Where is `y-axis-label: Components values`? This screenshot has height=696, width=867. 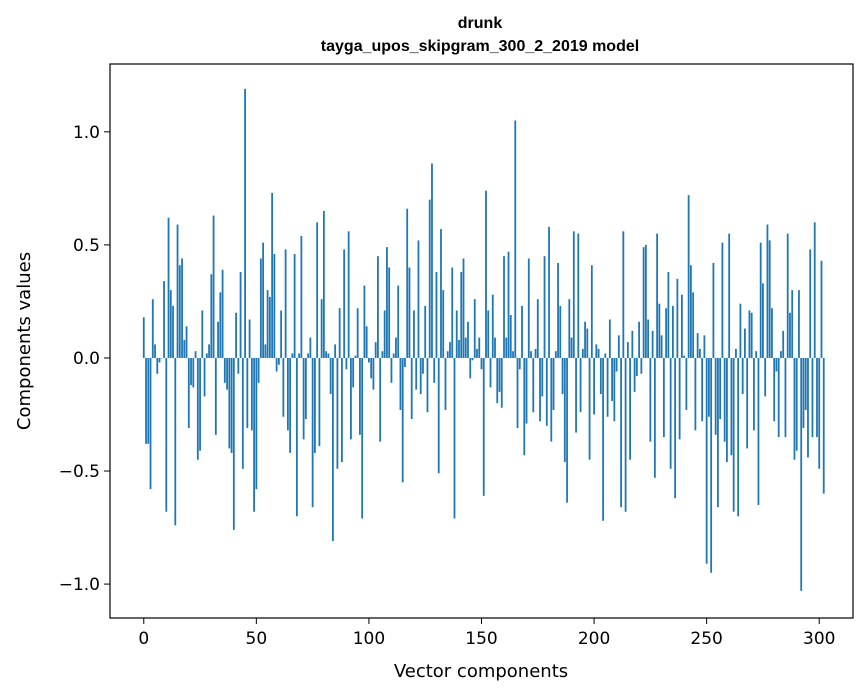 y-axis-label: Components values is located at coordinates (24, 341).